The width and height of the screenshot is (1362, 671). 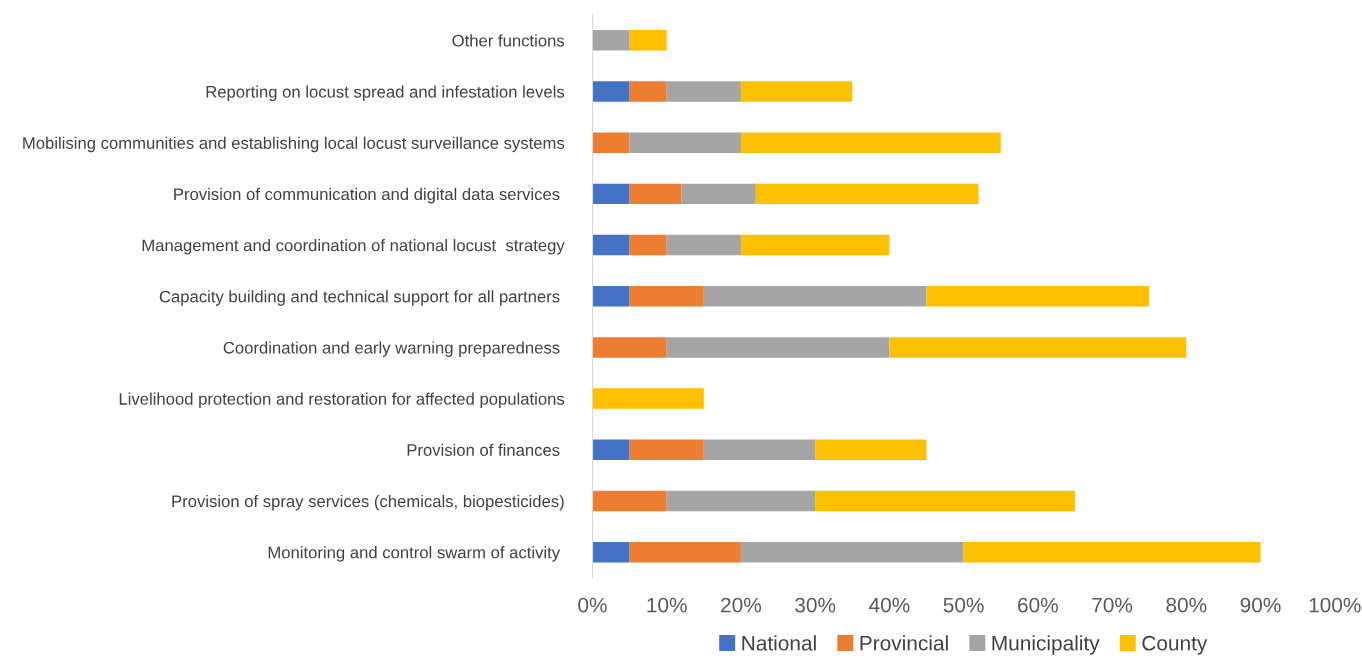 I want to click on y-tick-label: Other functions, so click(x=508, y=40).